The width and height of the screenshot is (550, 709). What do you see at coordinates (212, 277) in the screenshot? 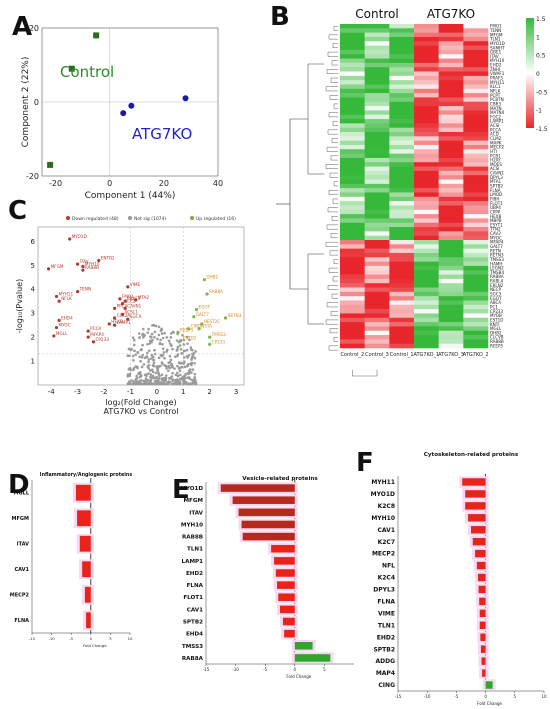
I see `de-point-label: DHB2` at bounding box center [212, 277].